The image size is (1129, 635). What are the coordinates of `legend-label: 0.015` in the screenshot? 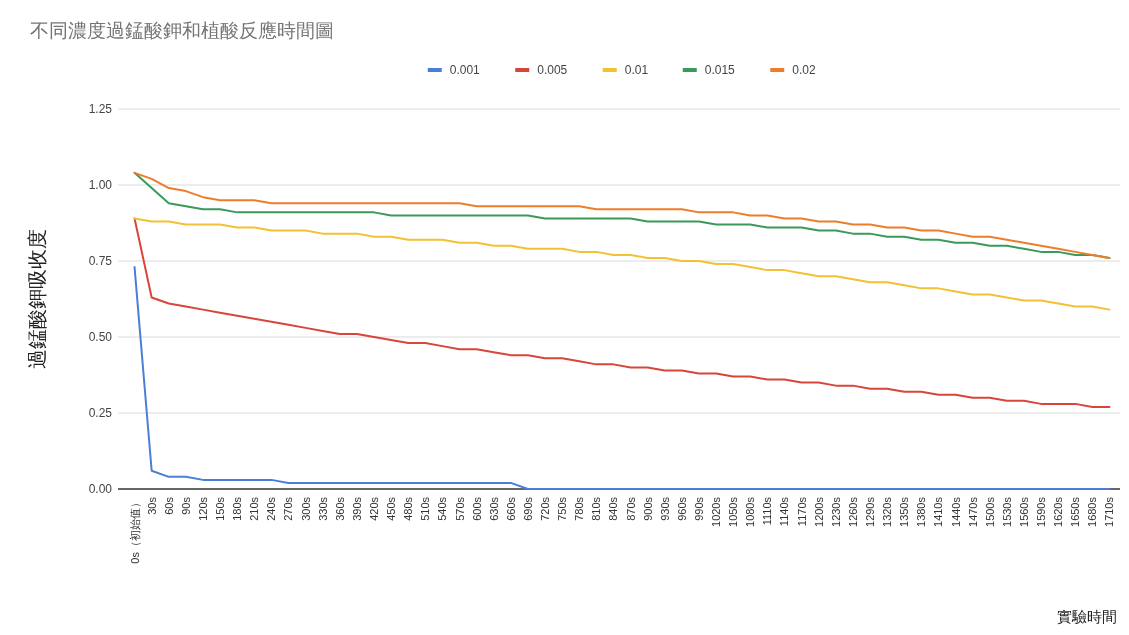 It's located at (720, 70).